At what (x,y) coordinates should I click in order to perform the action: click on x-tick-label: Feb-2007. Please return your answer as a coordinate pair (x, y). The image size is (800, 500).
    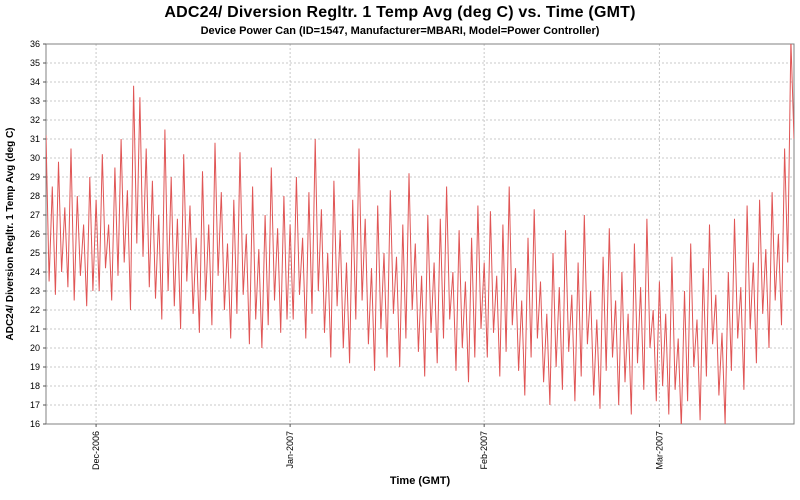
    Looking at the image, I should click on (484, 450).